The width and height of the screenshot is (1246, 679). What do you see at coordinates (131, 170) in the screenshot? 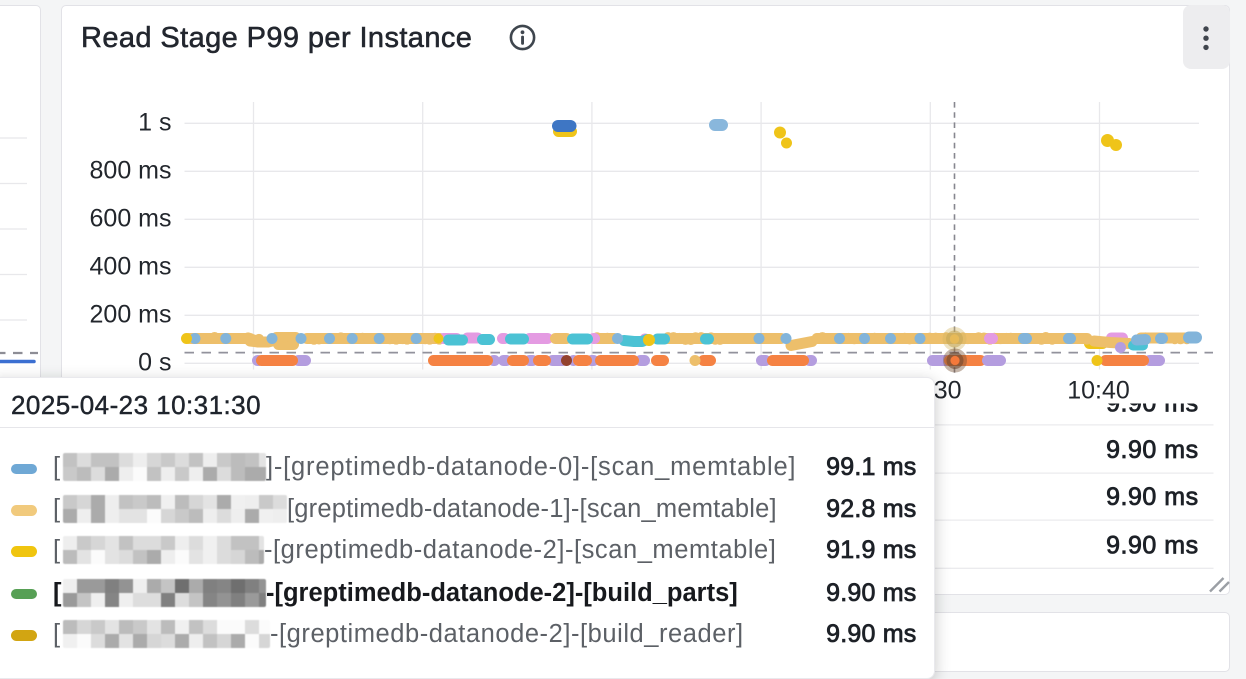
I see `svg-text: 800 ms` at bounding box center [131, 170].